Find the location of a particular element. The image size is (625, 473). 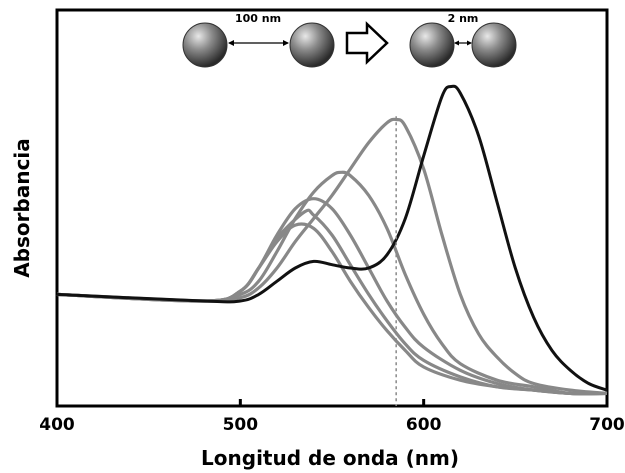

x-ticks: 400 500 600 700 is located at coordinates (332, 417).